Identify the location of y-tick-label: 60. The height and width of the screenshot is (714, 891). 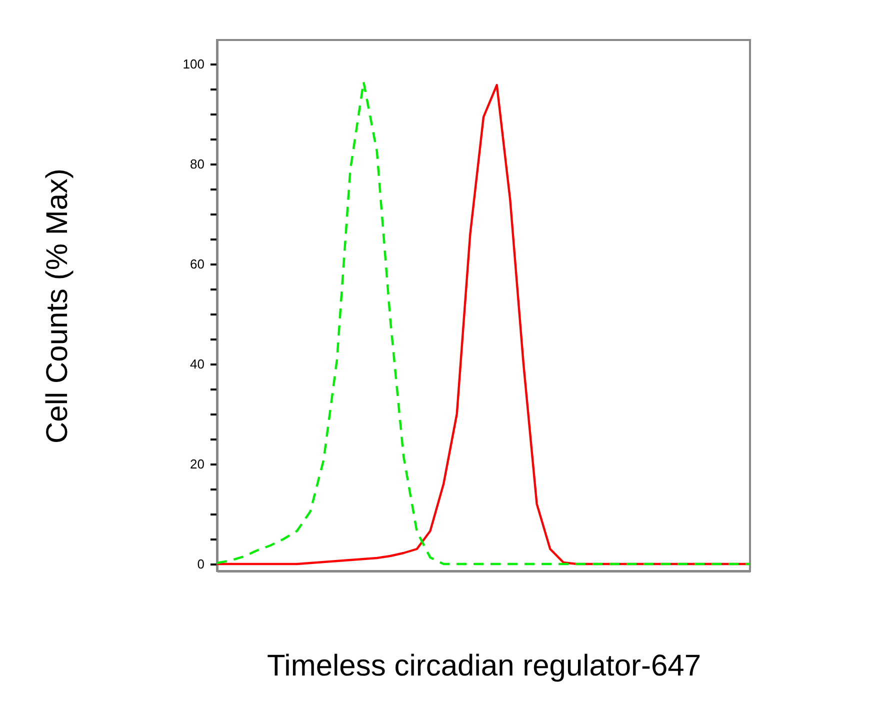
(197, 264).